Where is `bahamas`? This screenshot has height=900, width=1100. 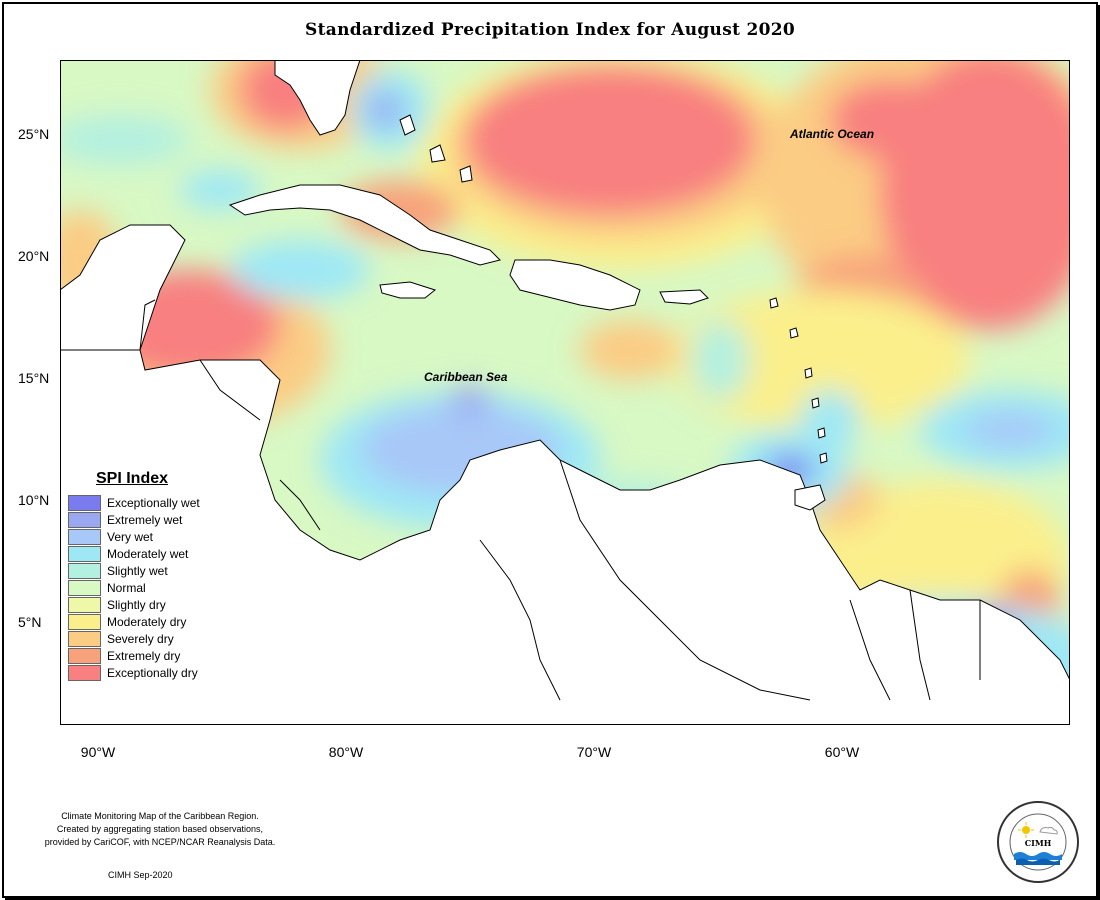 bahamas is located at coordinates (436, 148).